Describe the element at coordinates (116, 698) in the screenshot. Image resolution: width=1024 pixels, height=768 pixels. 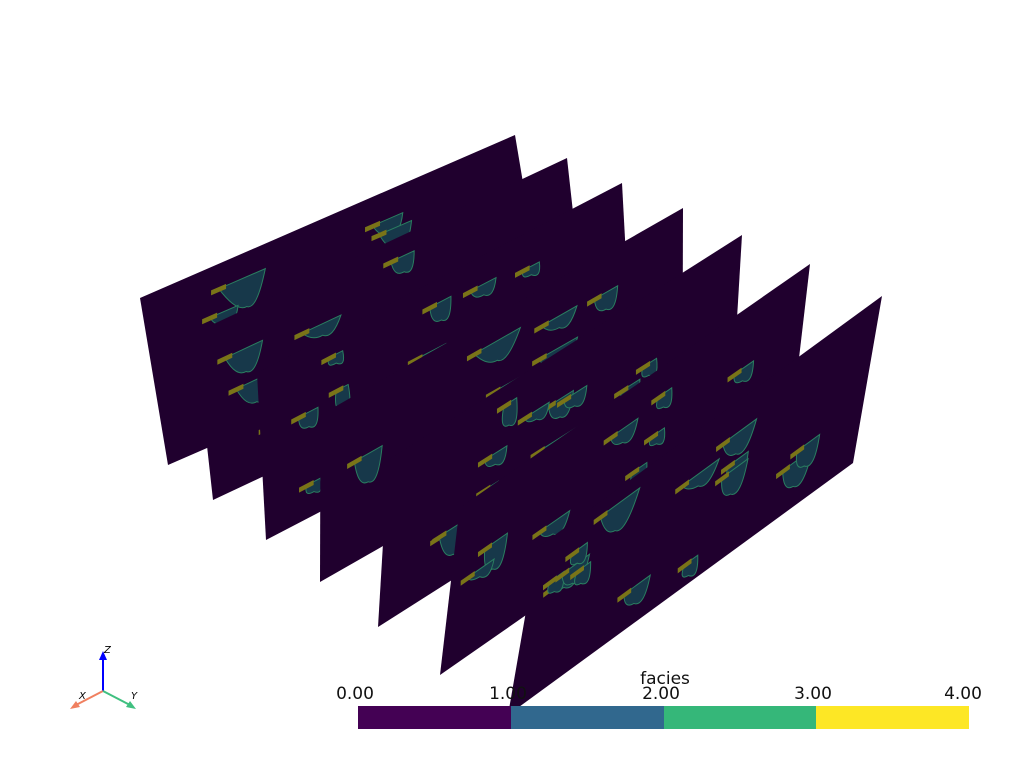
I see `y-axis-arrow-icon` at that location.